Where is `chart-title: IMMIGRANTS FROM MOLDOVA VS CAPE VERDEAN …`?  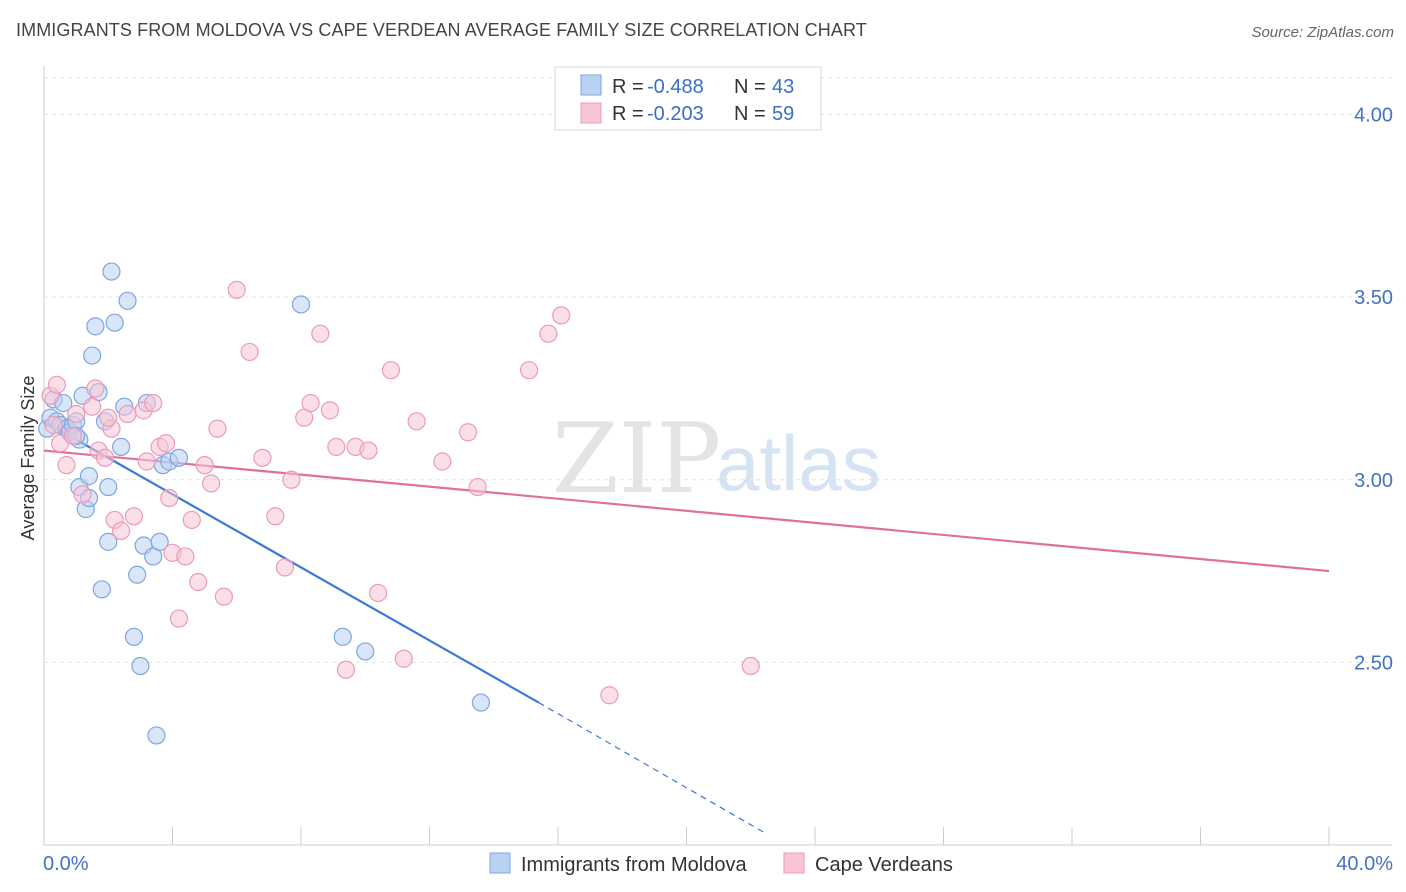 chart-title: IMMIGRANTS FROM MOLDOVA VS CAPE VERDEAN … is located at coordinates (441, 30).